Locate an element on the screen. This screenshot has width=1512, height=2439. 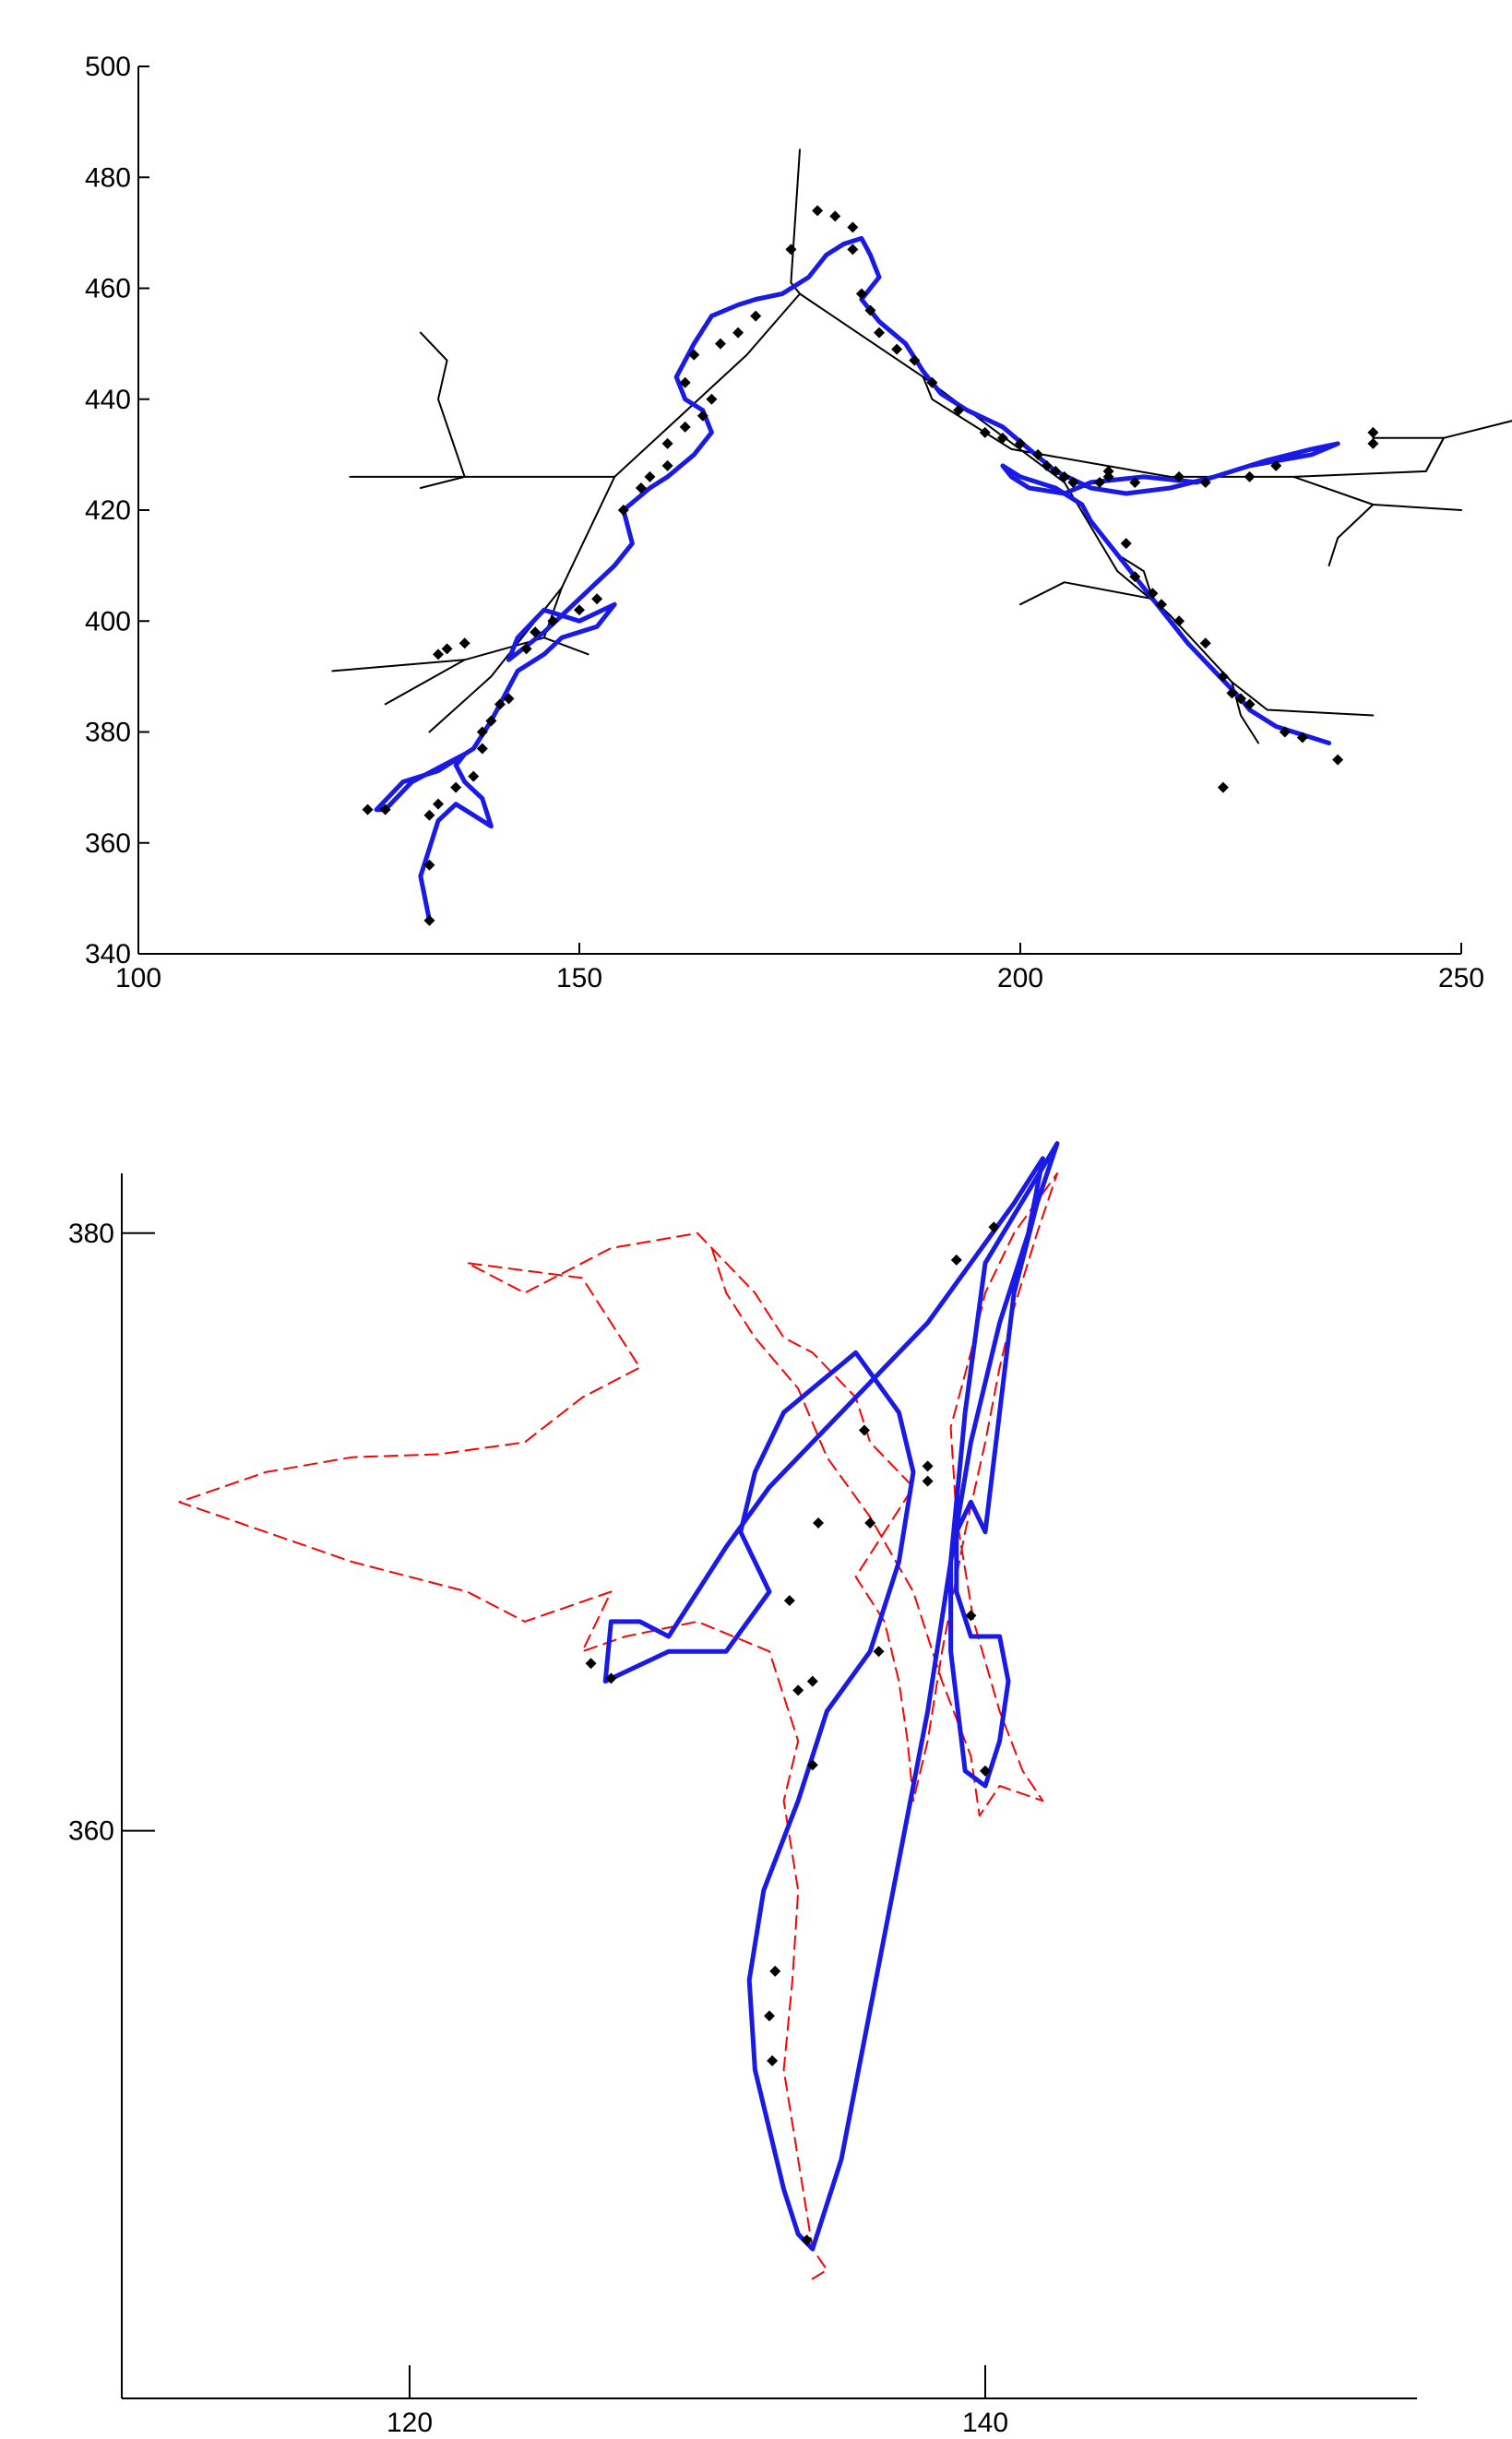
blue-track is located at coordinates (831, 1696).